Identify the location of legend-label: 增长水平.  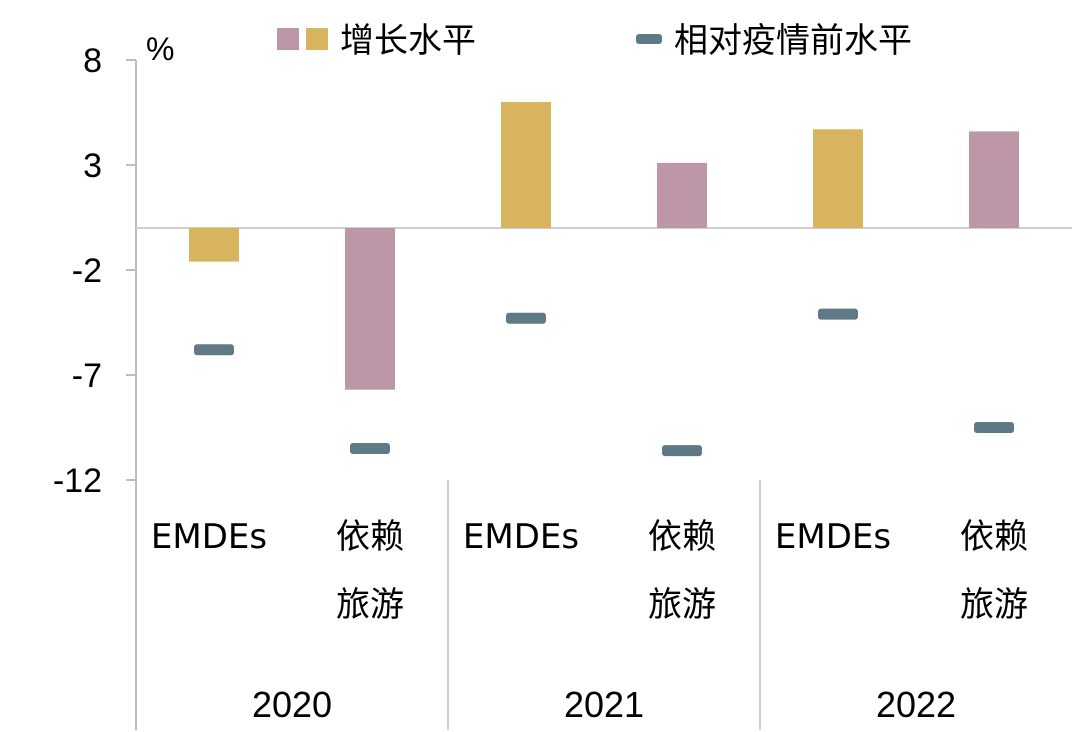
(408, 41).